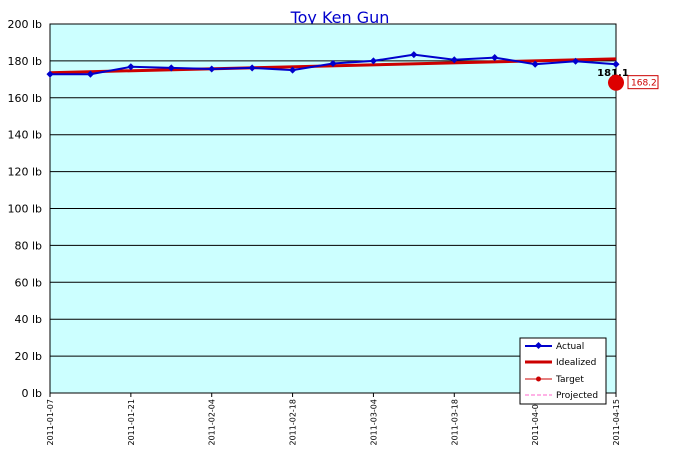  I want to click on x-tick-label: 2011-03-04, so click(373, 422).